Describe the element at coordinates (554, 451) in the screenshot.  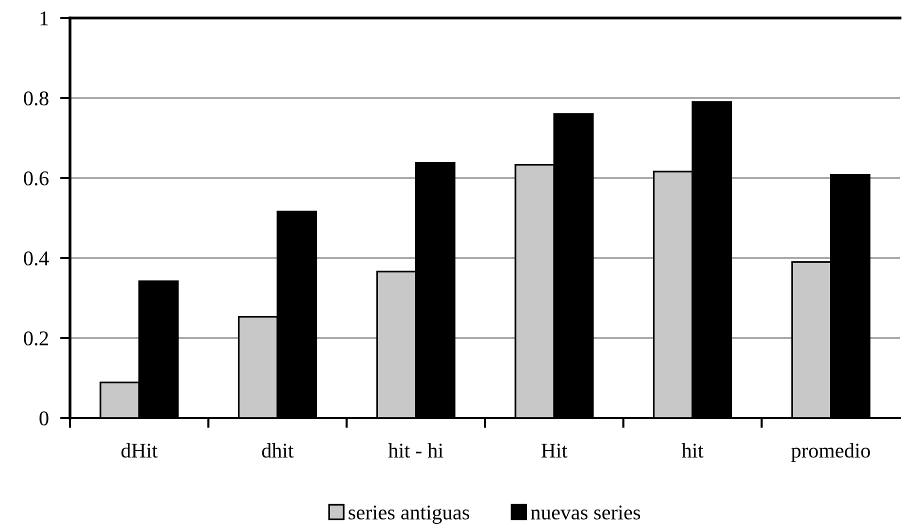
I see `x-tick-label: Hit` at that location.